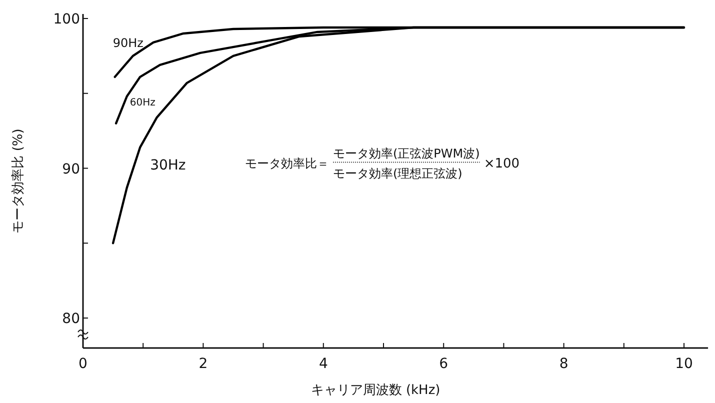 The height and width of the screenshot is (403, 715). What do you see at coordinates (684, 364) in the screenshot?
I see `x-tick-label: 10` at bounding box center [684, 364].